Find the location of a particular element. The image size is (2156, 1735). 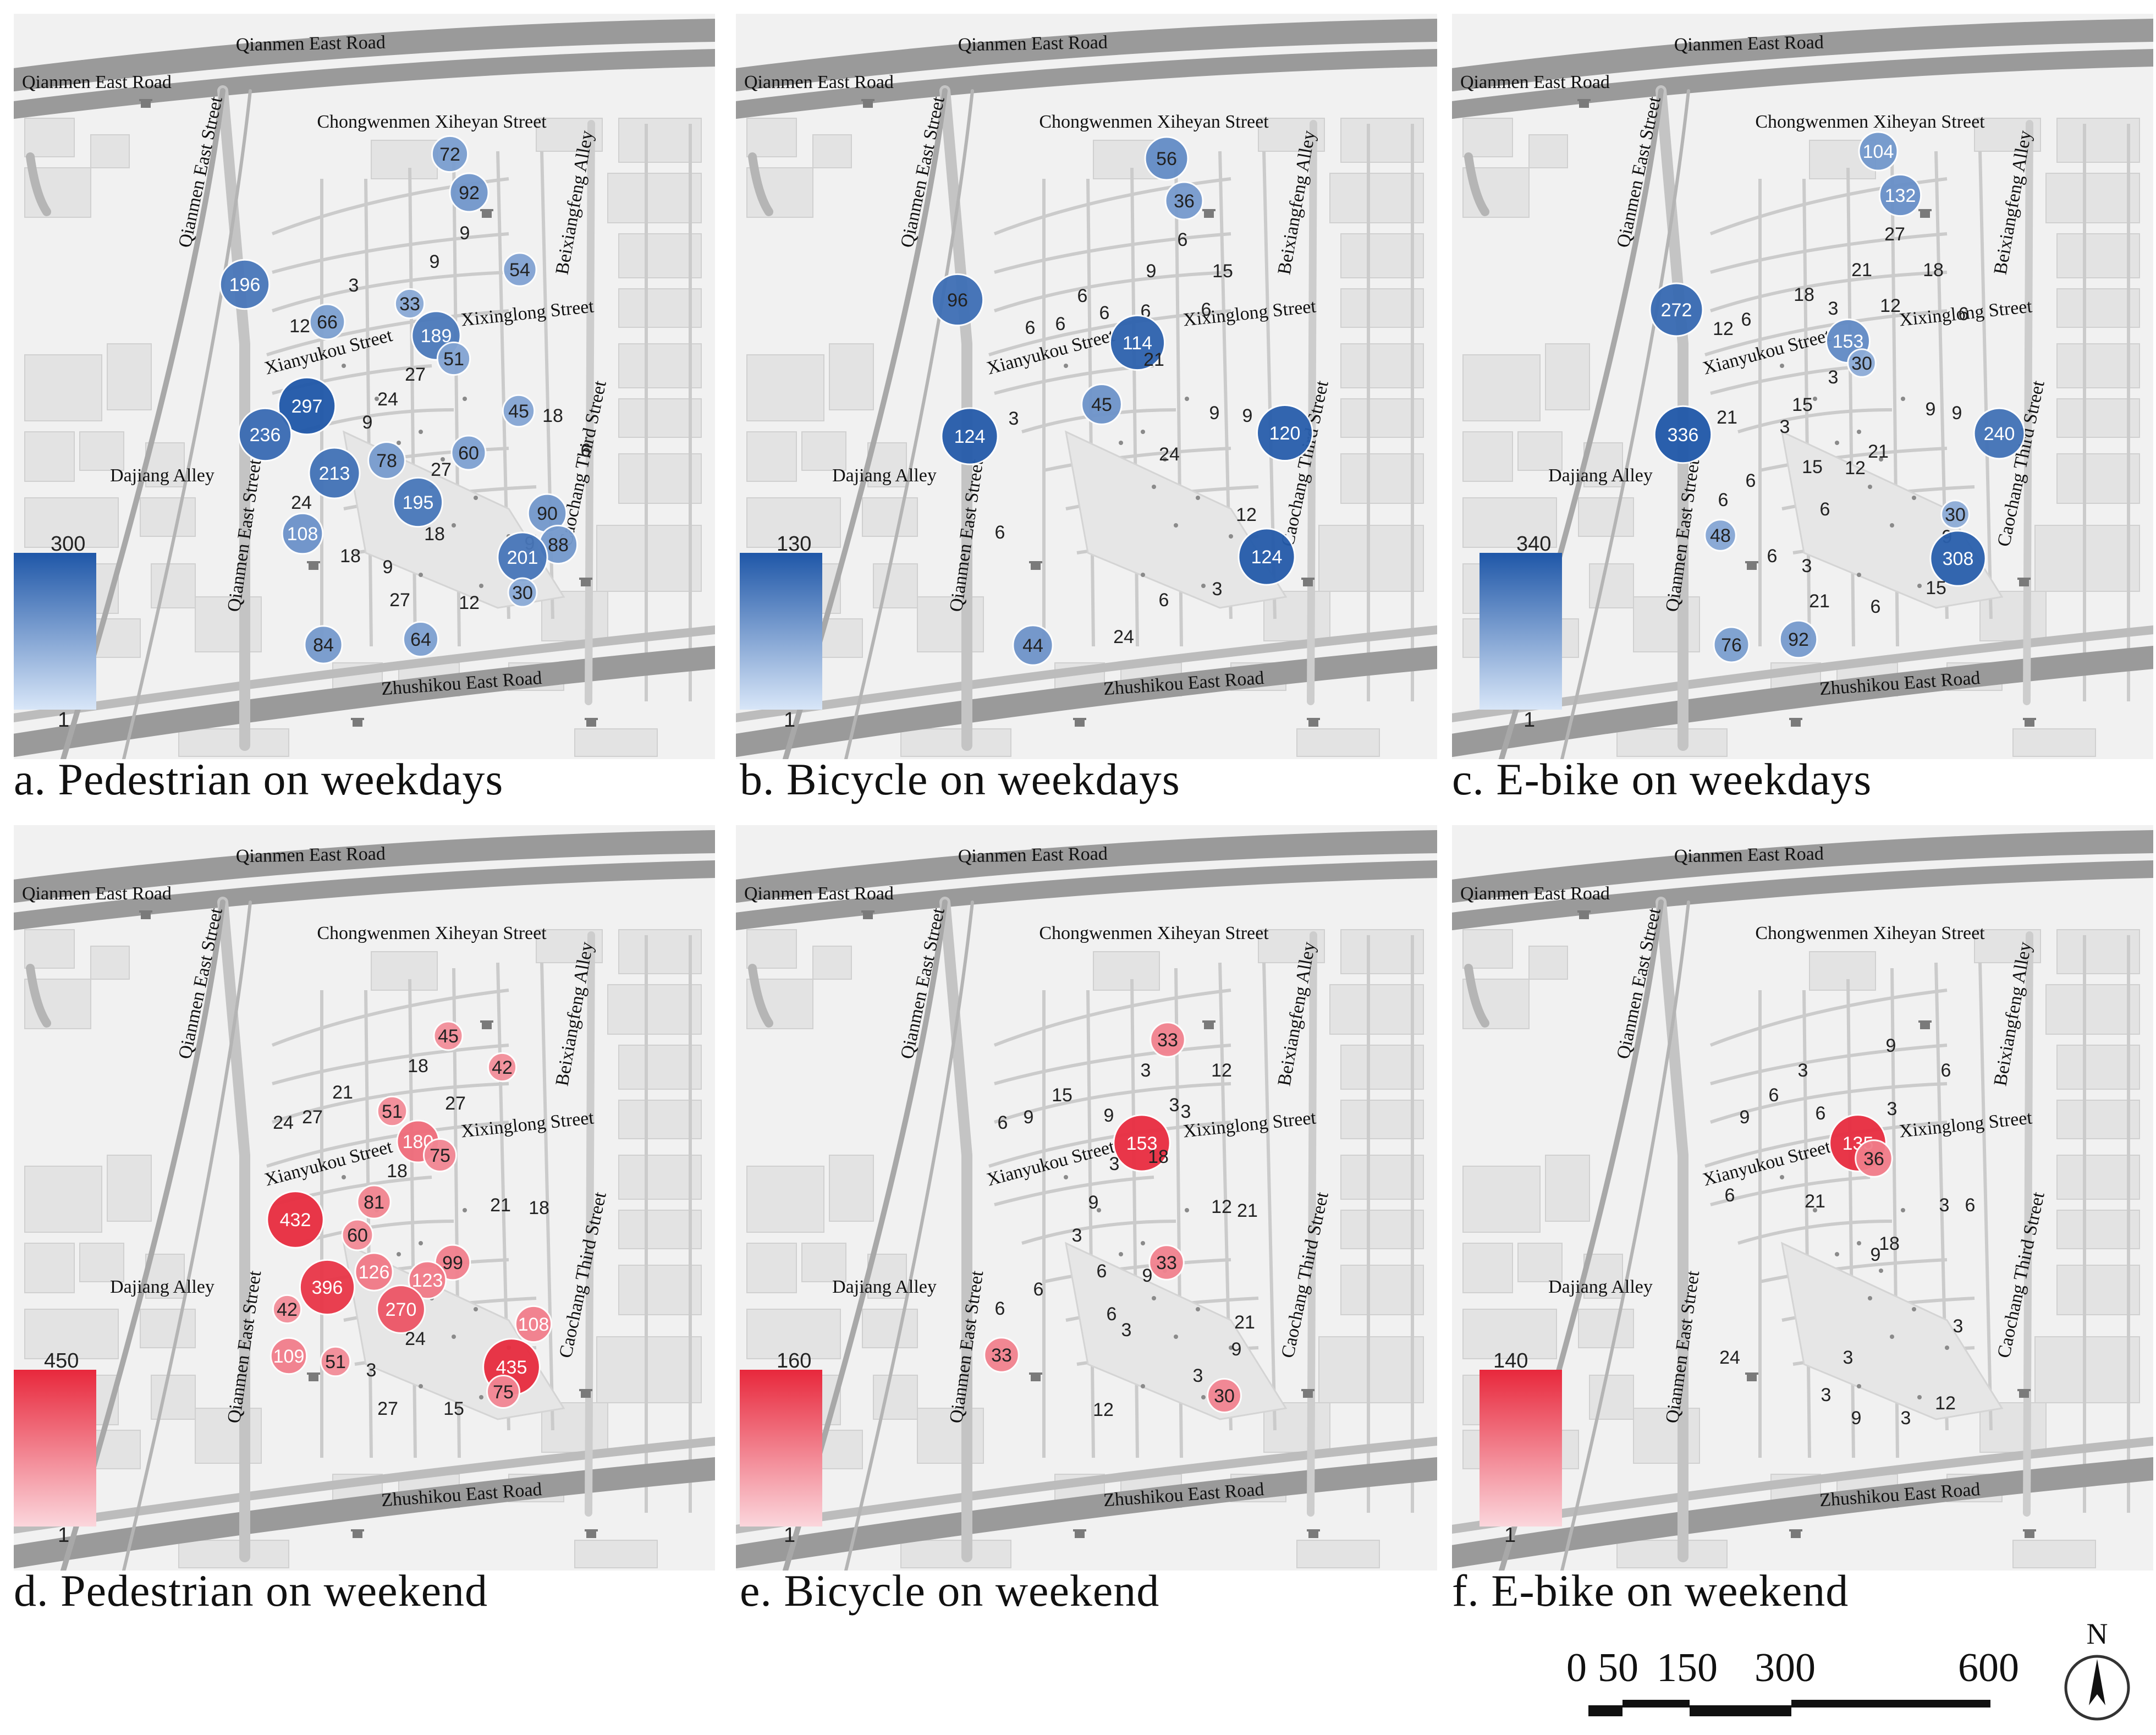

flow-node-value: 18 is located at coordinates (1159, 1156).